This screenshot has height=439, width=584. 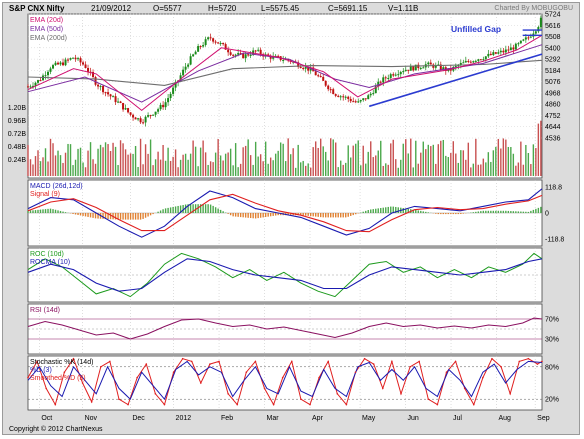 I want to click on stoch-tick-label: 80%, so click(x=552, y=367).